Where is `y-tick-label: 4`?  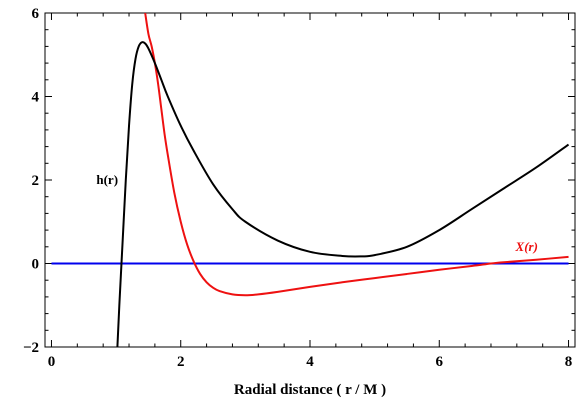
y-tick-label: 4 is located at coordinates (36, 98).